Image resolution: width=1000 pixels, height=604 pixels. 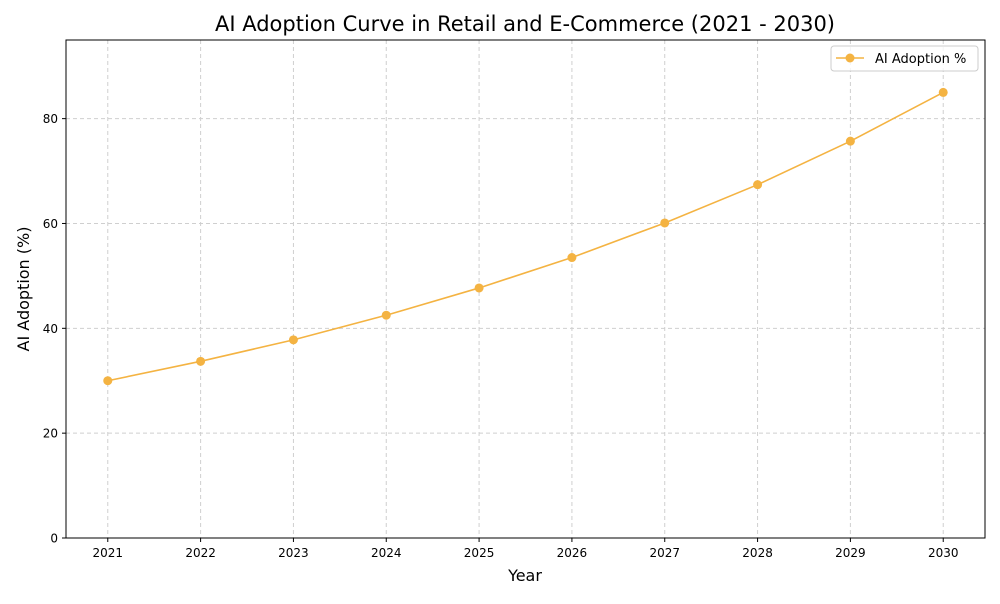 What do you see at coordinates (23, 289) in the screenshot?
I see `y-axis-label: AI Adoption (%)` at bounding box center [23, 289].